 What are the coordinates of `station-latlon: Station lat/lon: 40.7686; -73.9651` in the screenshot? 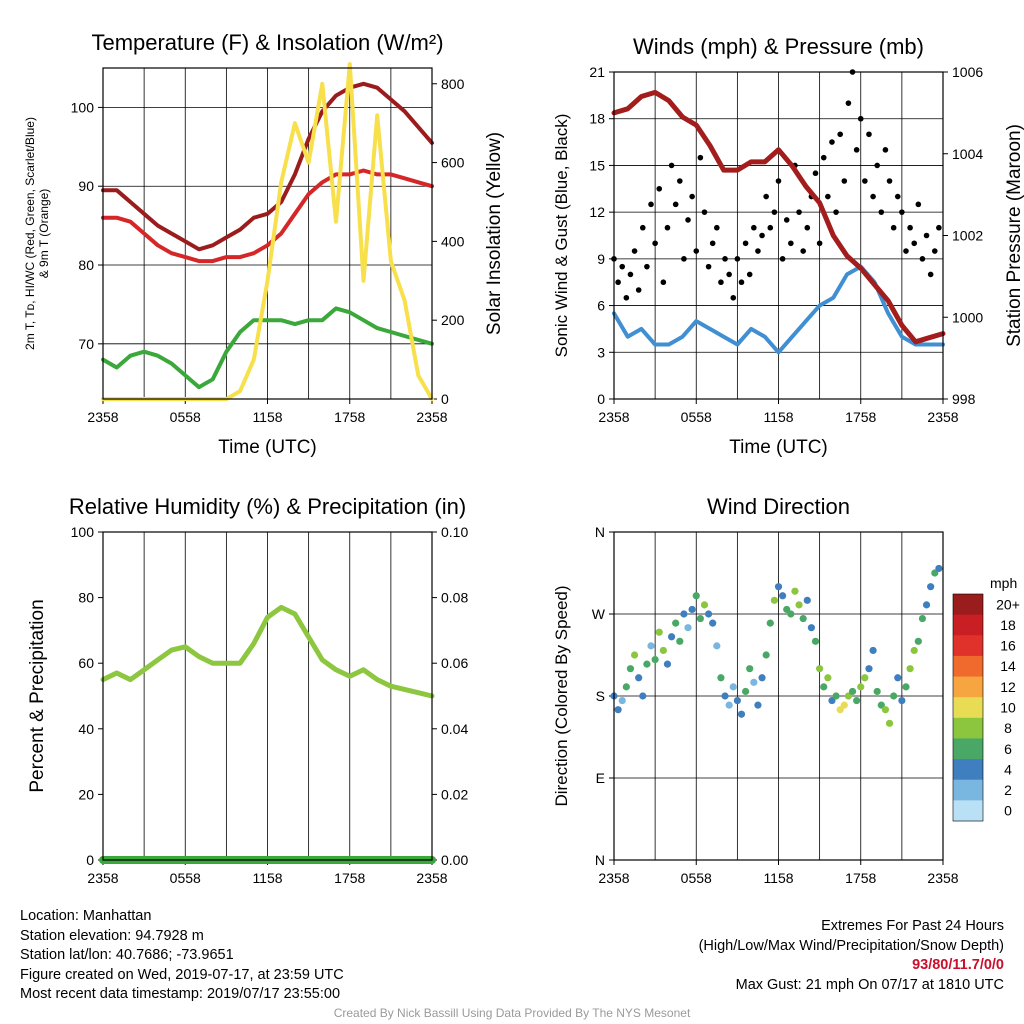 It's located at (127, 955).